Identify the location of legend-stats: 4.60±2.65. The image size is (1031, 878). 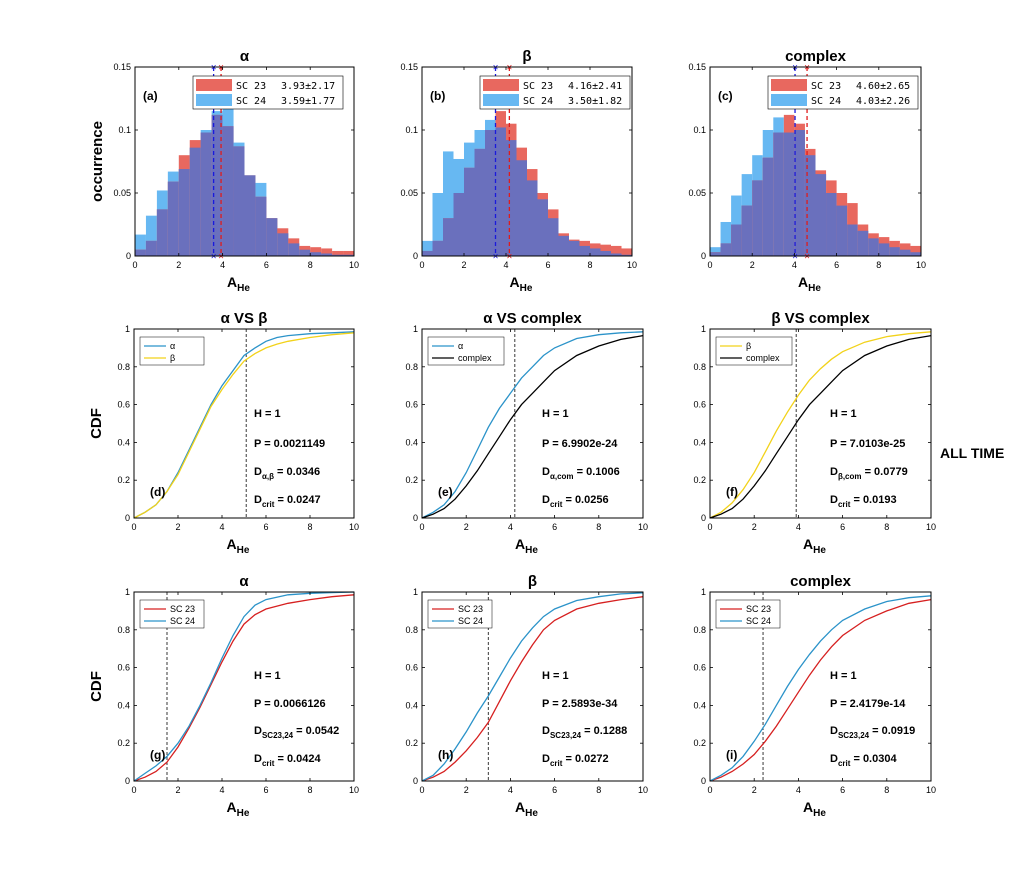
(883, 86).